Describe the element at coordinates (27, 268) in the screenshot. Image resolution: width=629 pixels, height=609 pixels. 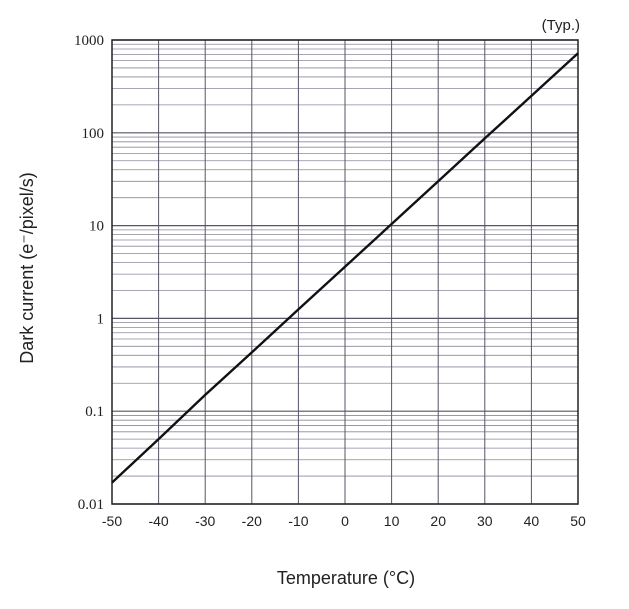
I see `y-axis-title: Dark current (e⁻/pixel/s)` at that location.